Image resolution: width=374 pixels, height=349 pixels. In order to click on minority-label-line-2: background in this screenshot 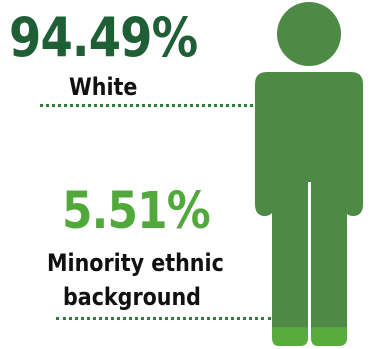, I will do `click(132, 297)`.